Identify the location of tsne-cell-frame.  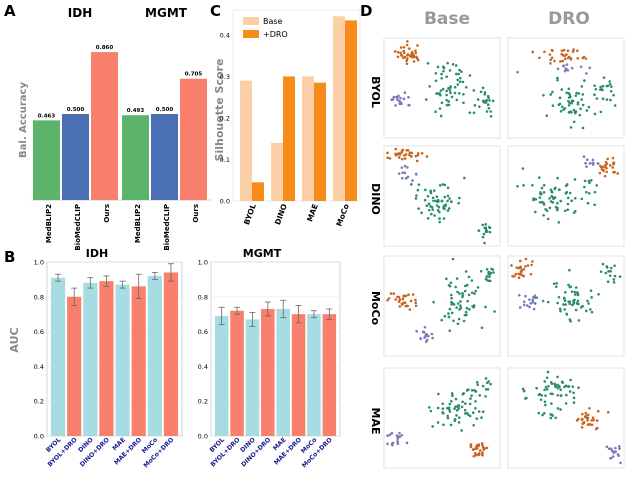
(442, 306).